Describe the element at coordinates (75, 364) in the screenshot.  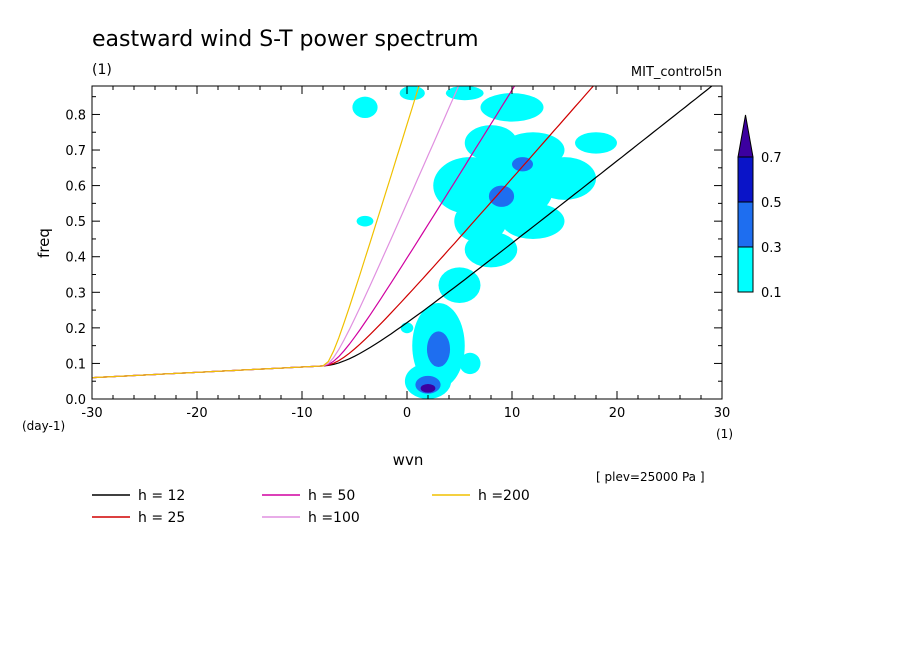
I see `y-tick-label: 0.1` at that location.